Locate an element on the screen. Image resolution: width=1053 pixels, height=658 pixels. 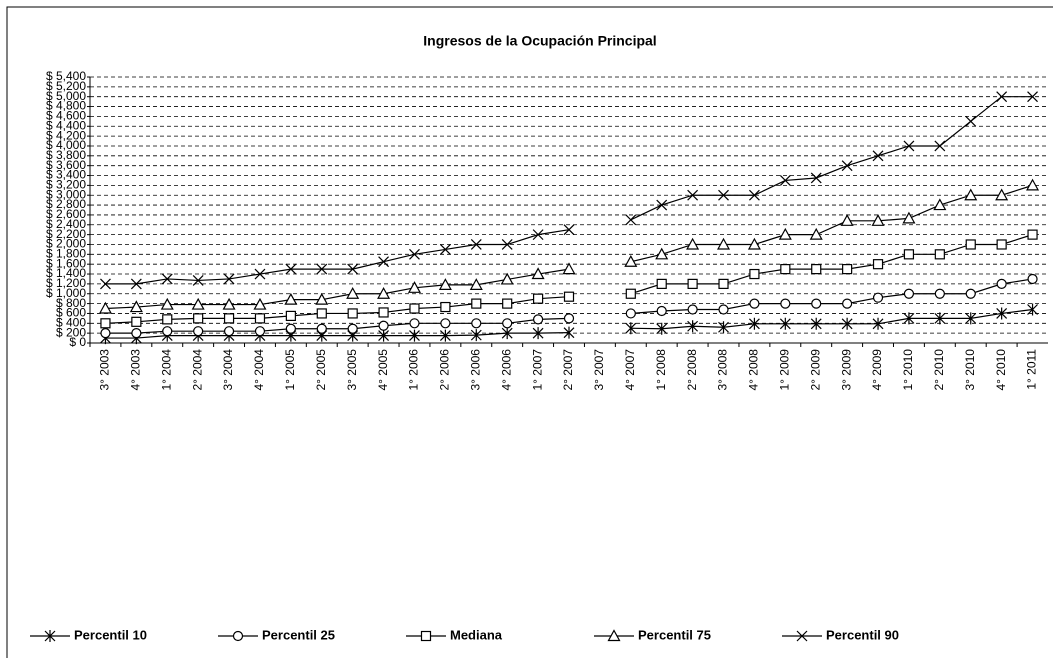
x-tick-label: 3° 2009 is located at coordinates (846, 370).